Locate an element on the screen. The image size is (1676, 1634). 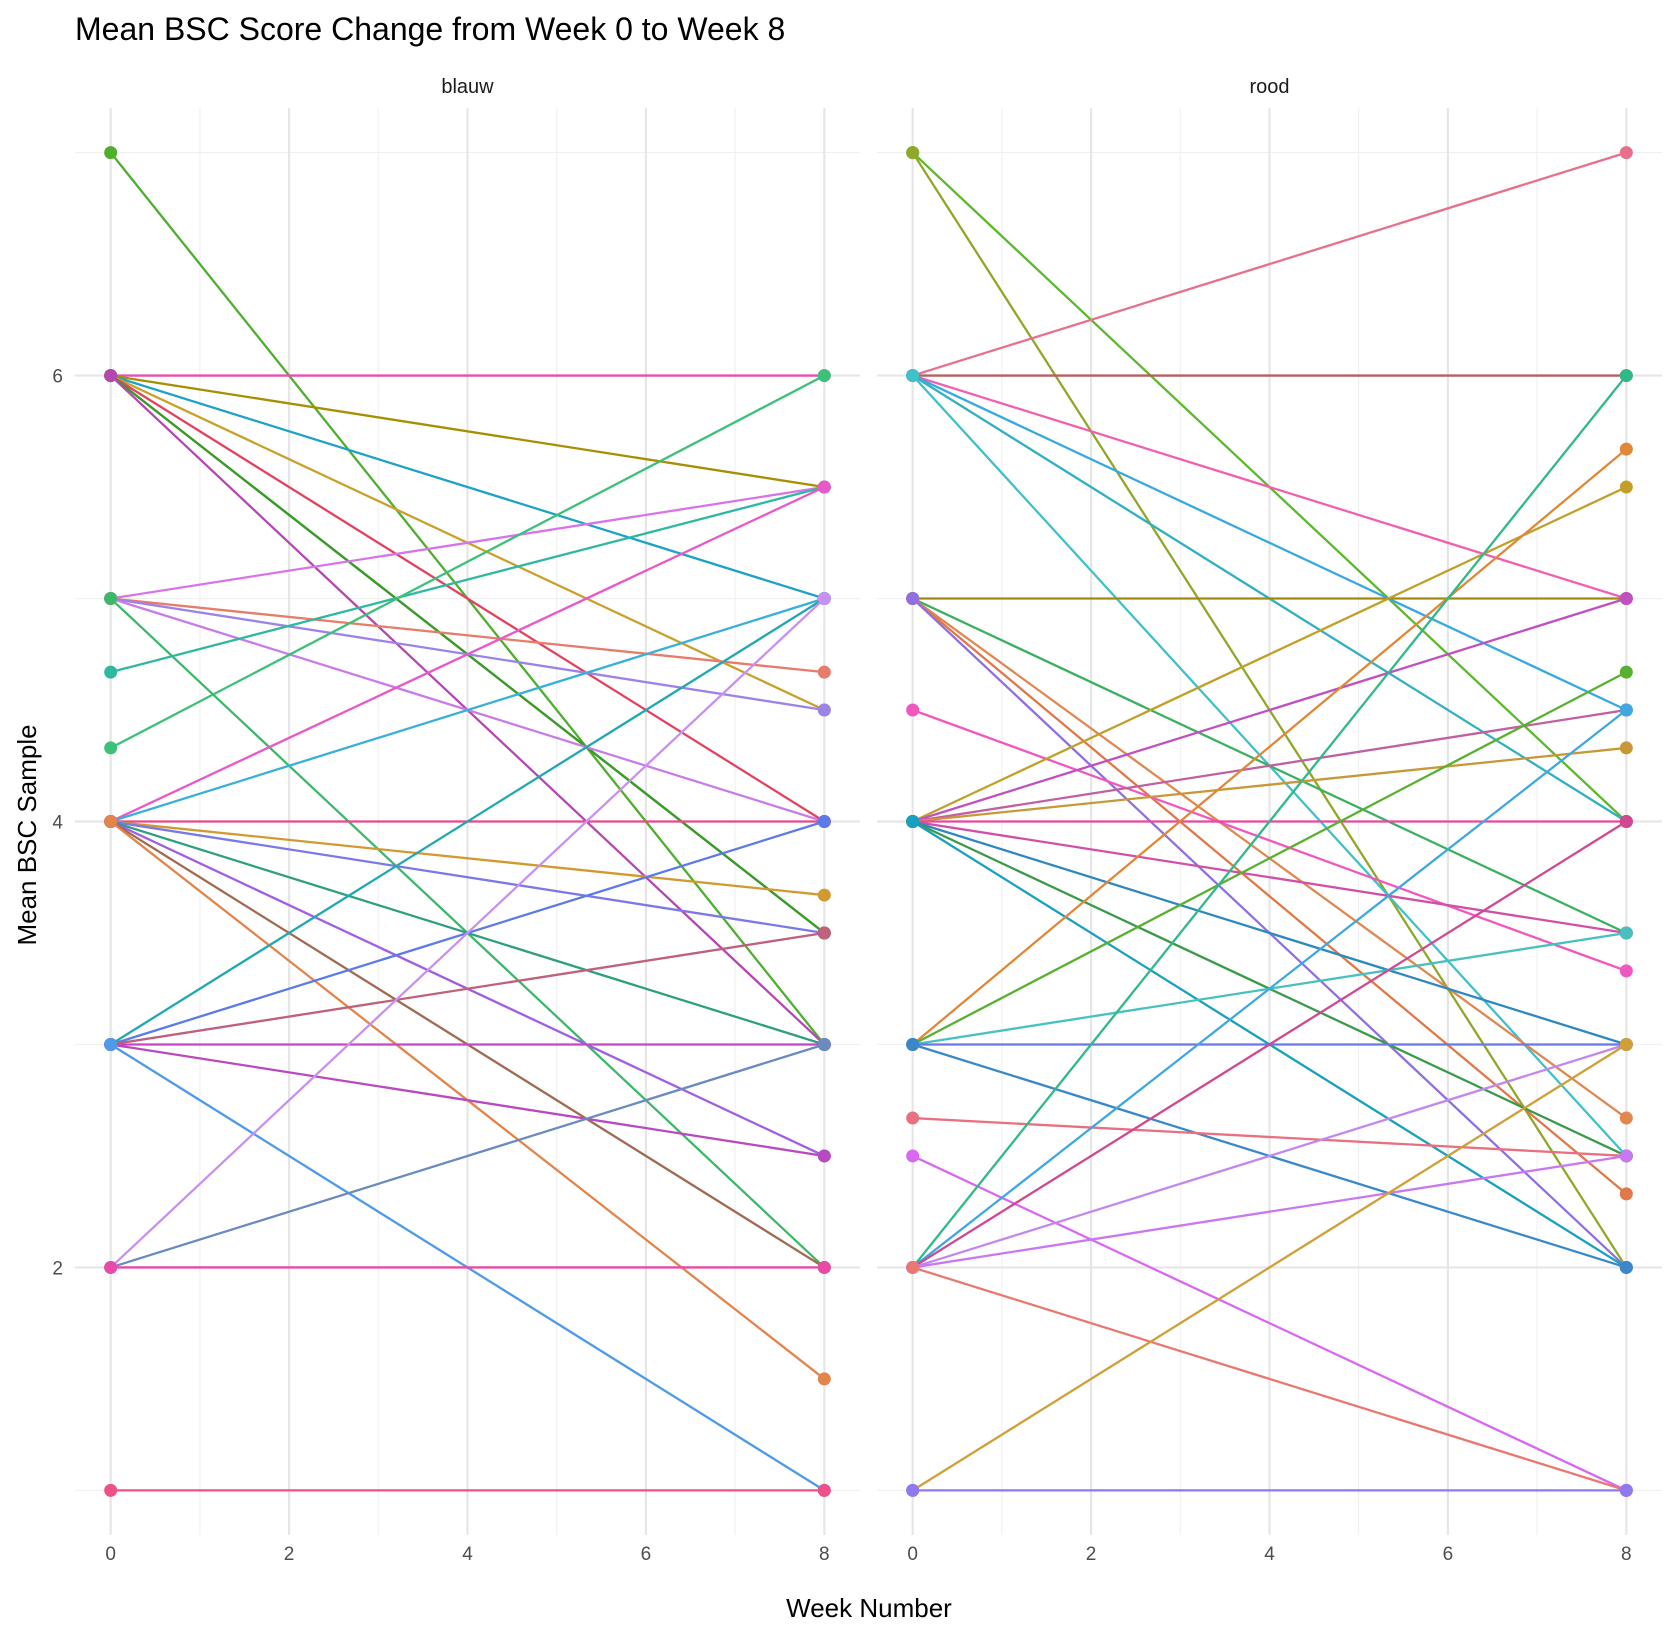
y-axis-title: Mean BSC Sample is located at coordinates (27, 834).